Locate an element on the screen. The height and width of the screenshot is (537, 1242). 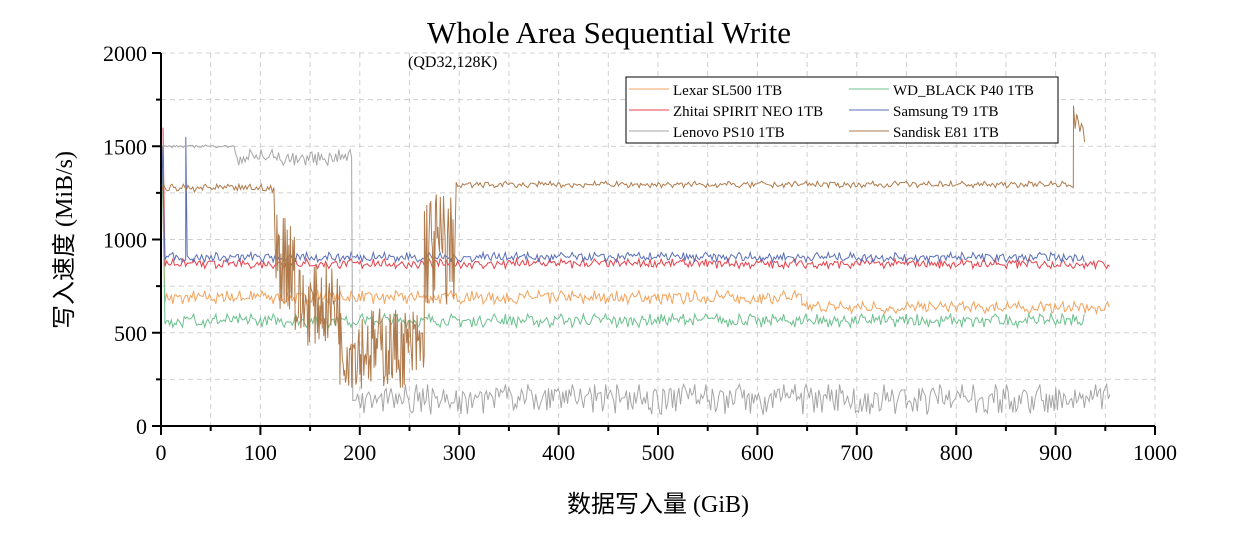
x-tick-label: 1000 is located at coordinates (1155, 452).